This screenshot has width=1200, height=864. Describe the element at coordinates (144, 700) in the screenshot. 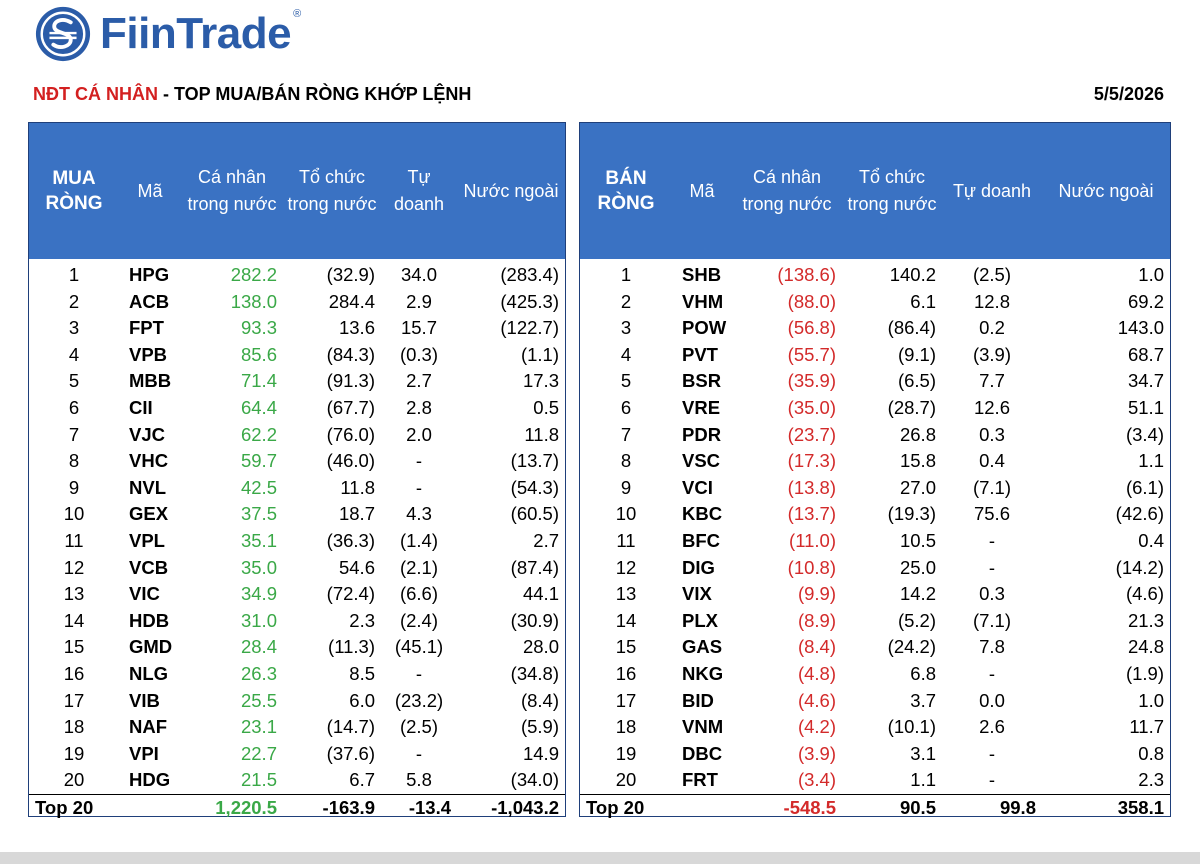

I see `stock-code: VIB` at that location.